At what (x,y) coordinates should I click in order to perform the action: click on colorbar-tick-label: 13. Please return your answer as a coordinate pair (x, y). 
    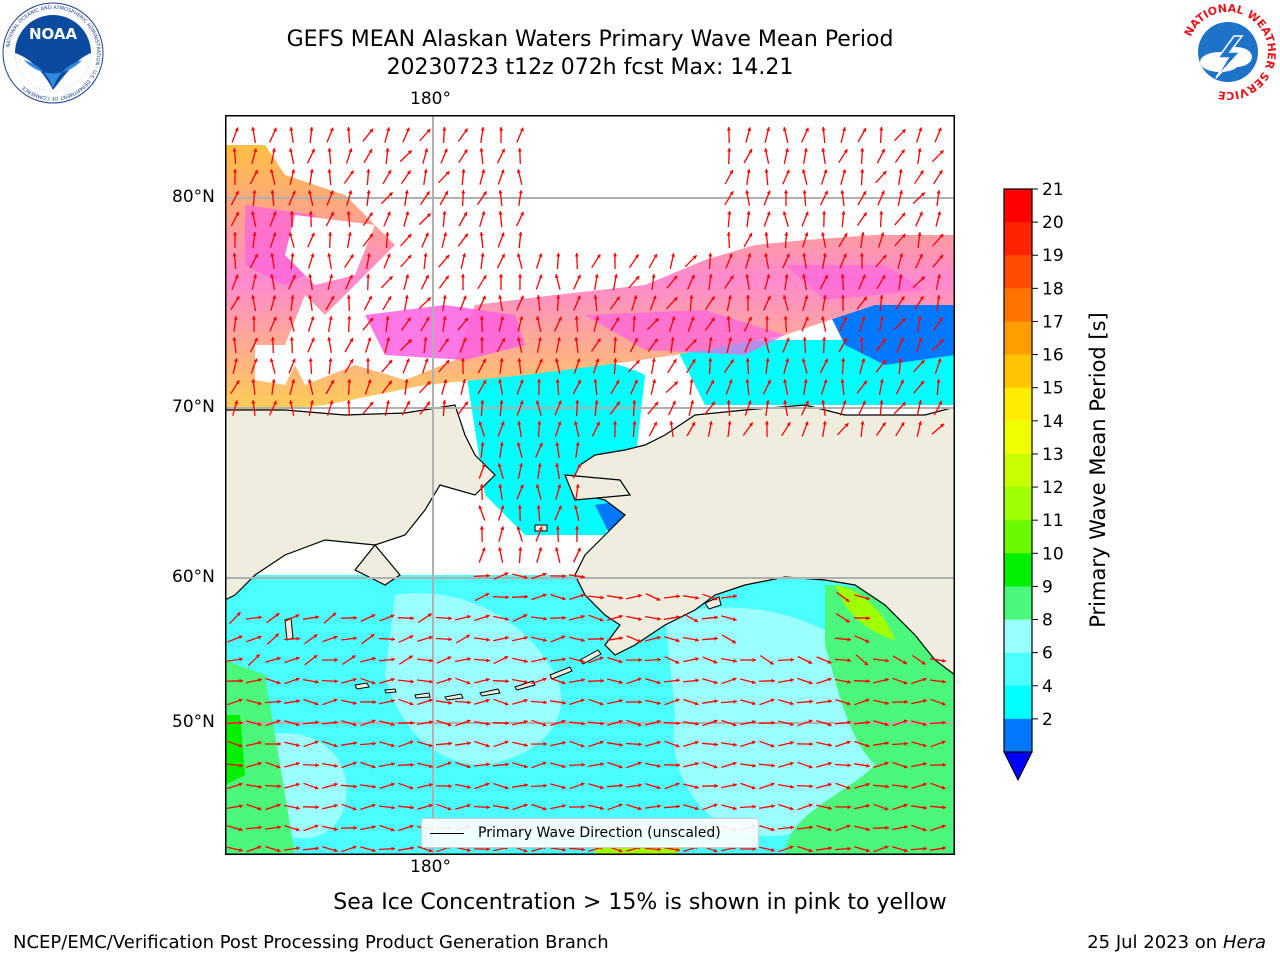
    Looking at the image, I should click on (1053, 455).